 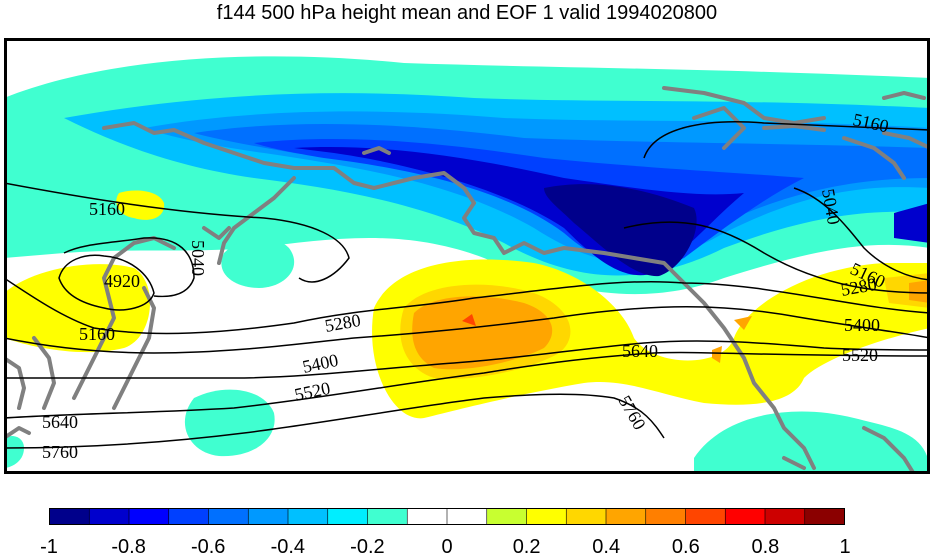 What do you see at coordinates (367, 547) in the screenshot?
I see `colorbar-tick-label: -0.2` at bounding box center [367, 547].